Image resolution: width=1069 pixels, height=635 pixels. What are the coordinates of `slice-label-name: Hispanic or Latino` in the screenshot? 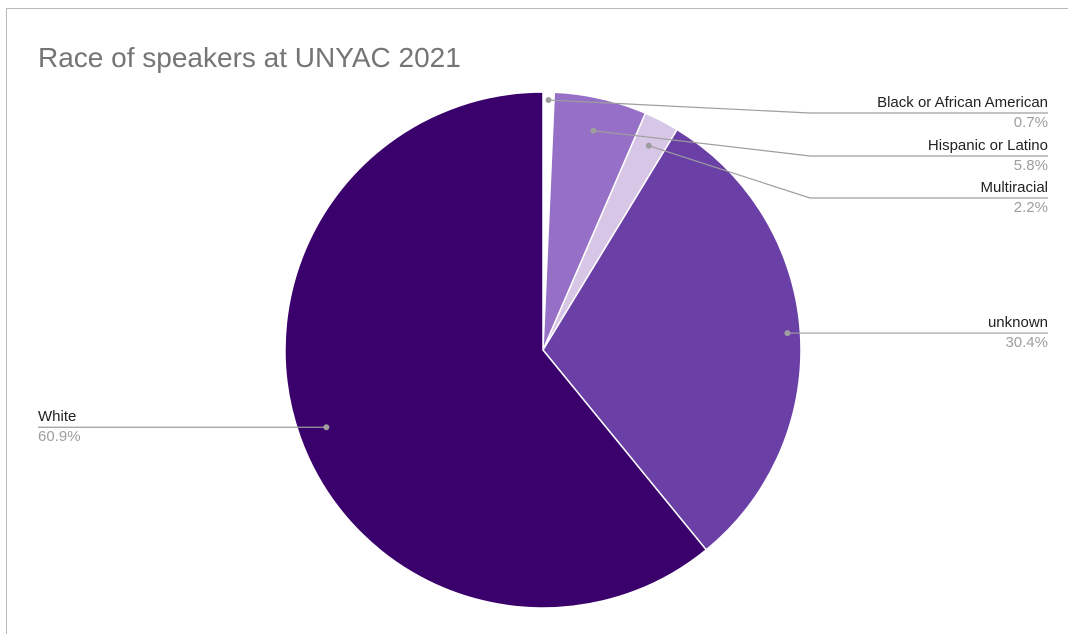 It's located at (988, 145).